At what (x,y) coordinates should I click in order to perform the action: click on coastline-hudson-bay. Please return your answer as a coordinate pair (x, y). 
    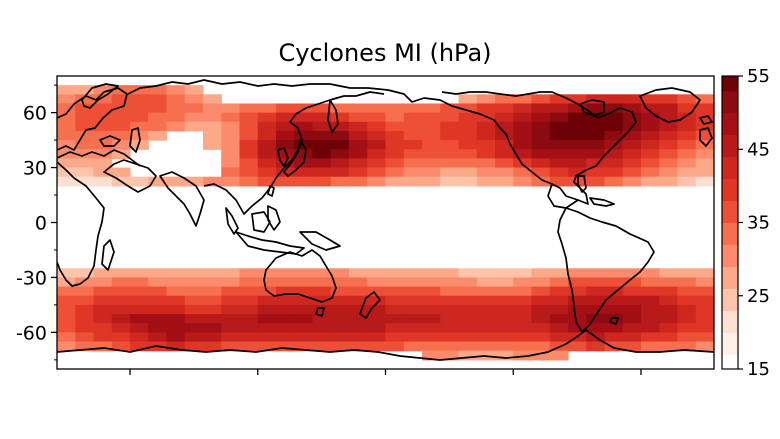
    Looking at the image, I should click on (592, 108).